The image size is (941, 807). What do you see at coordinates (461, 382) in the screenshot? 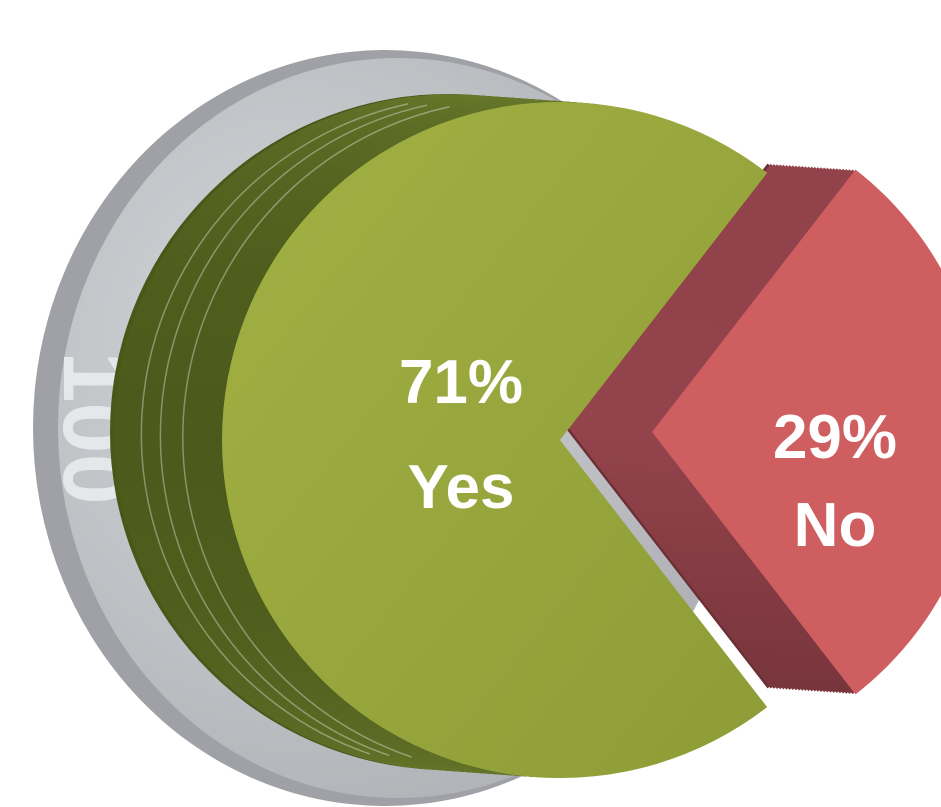
I see `slice-yes-percent-label: 71%` at bounding box center [461, 382].